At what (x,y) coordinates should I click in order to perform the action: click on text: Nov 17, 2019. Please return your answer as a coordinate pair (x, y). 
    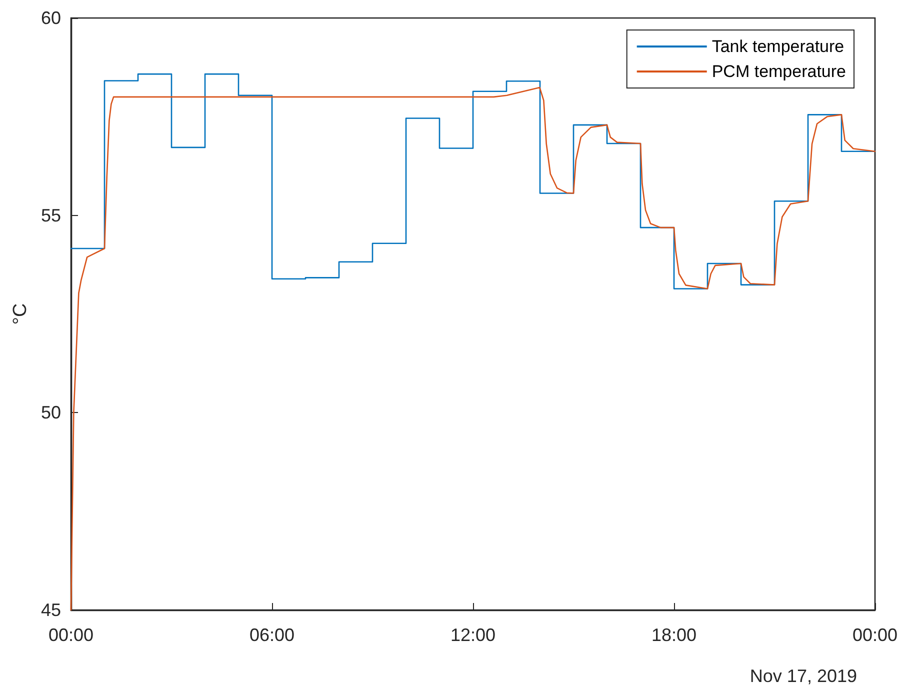
    Looking at the image, I should click on (803, 676).